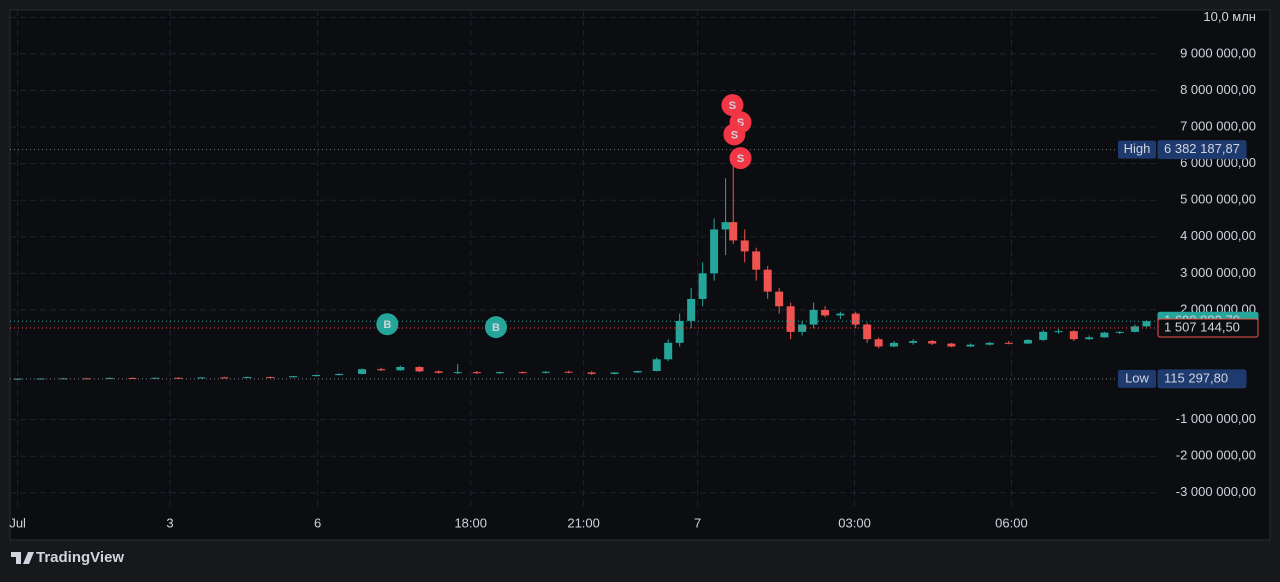 This screenshot has width=1280, height=582. Describe the element at coordinates (1216, 418) in the screenshot. I see `y-tick-label: -1 000 000,00` at that location.